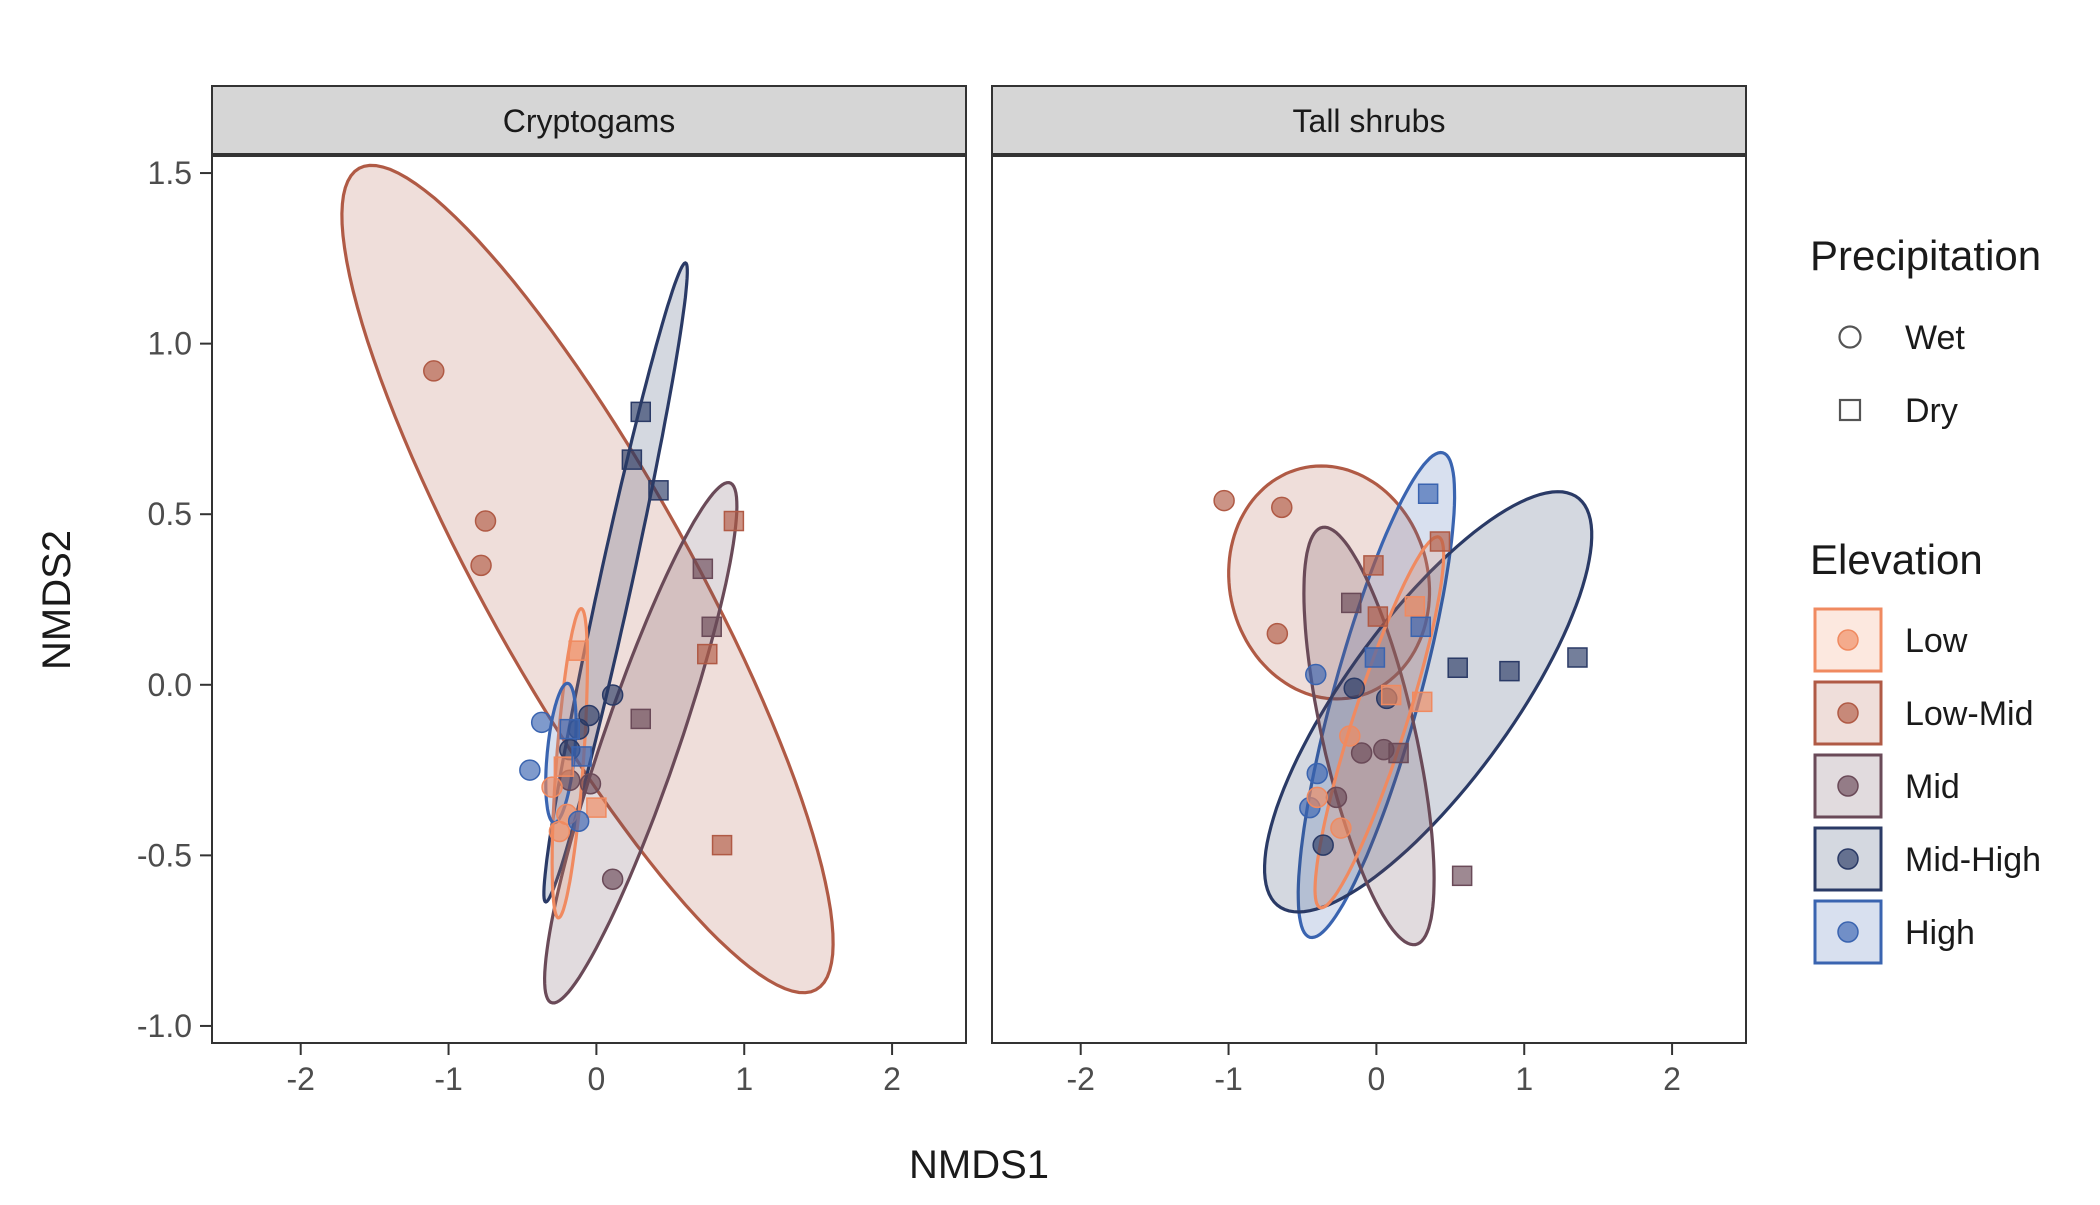  I want to click on x-axis-title: NMDS1, so click(979, 1165).